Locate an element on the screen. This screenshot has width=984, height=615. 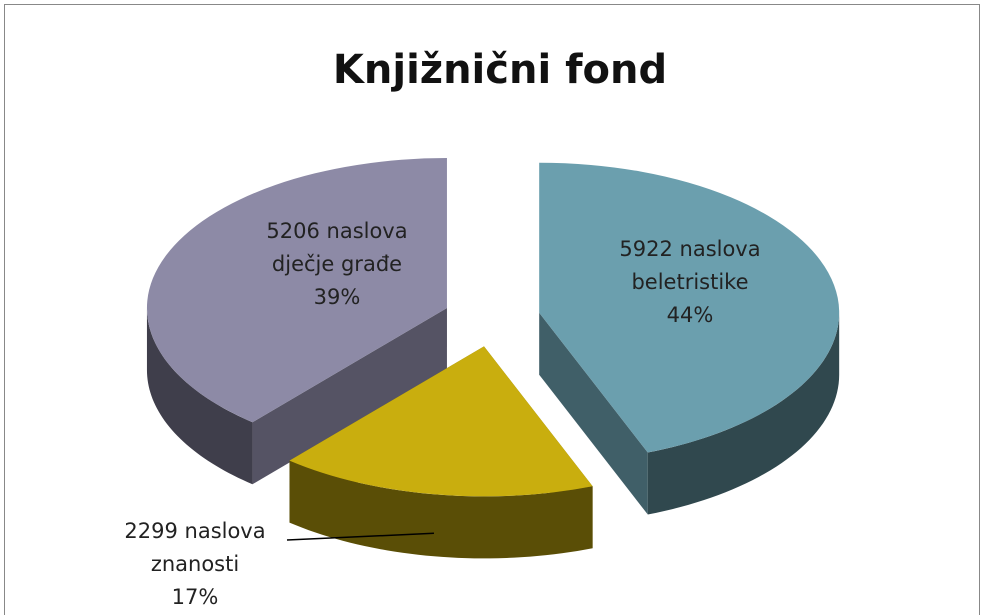
data-label-line: 17% is located at coordinates (195, 597).